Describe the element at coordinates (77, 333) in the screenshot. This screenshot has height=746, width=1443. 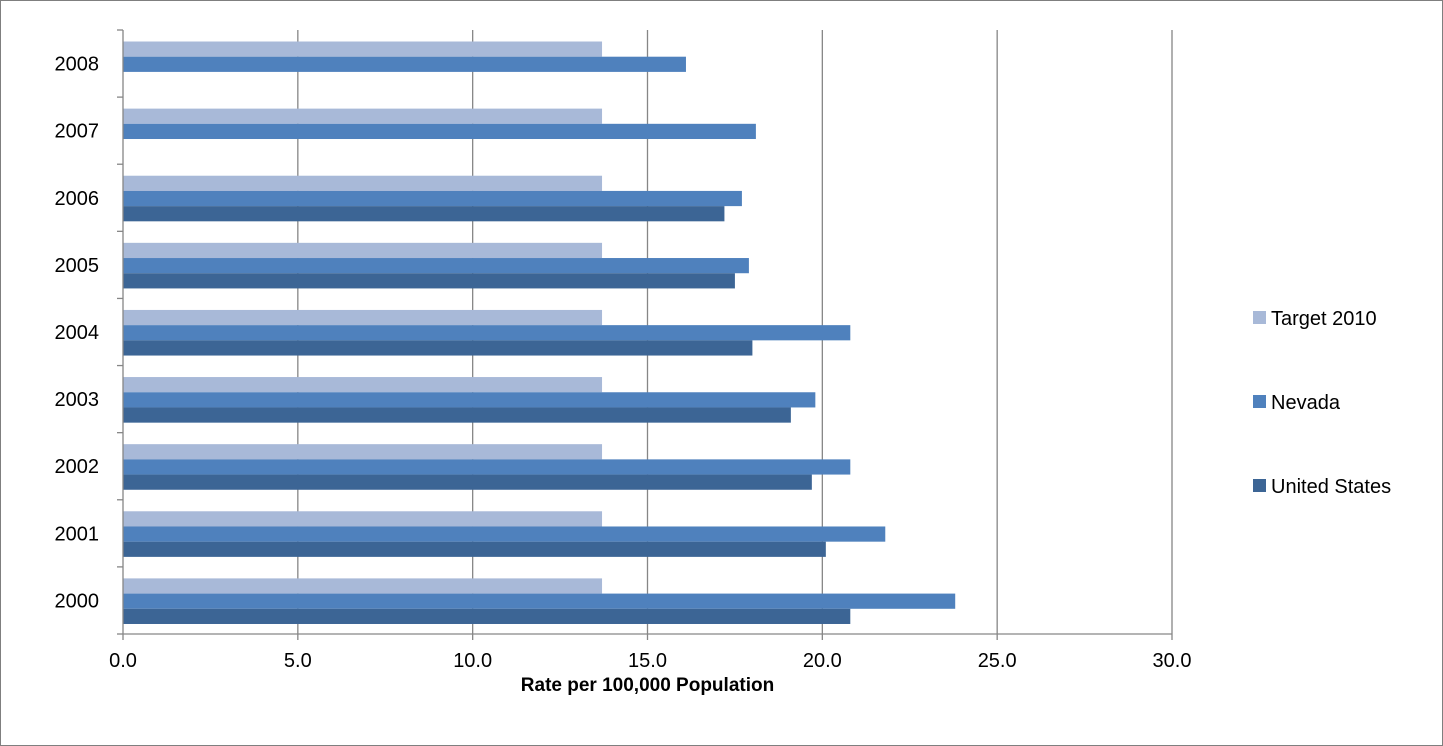
I see `y-tick-label: 2004` at that location.